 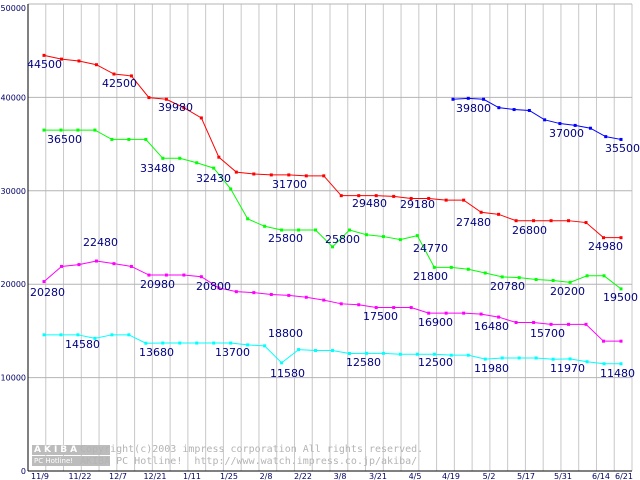 What do you see at coordinates (563, 476) in the screenshot?
I see `x-tick-label: 5/31` at bounding box center [563, 476].